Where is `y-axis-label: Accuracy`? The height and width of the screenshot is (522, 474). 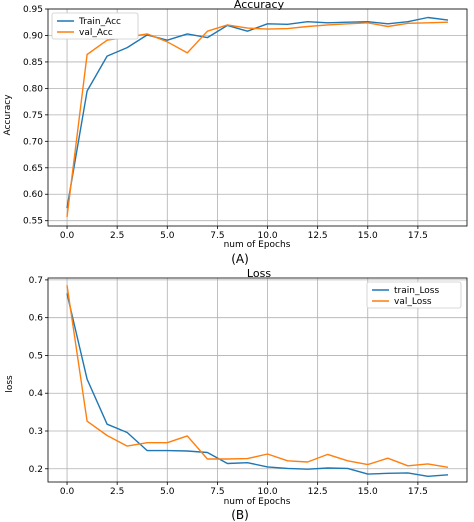 y-axis-label: Accuracy is located at coordinates (8, 115).